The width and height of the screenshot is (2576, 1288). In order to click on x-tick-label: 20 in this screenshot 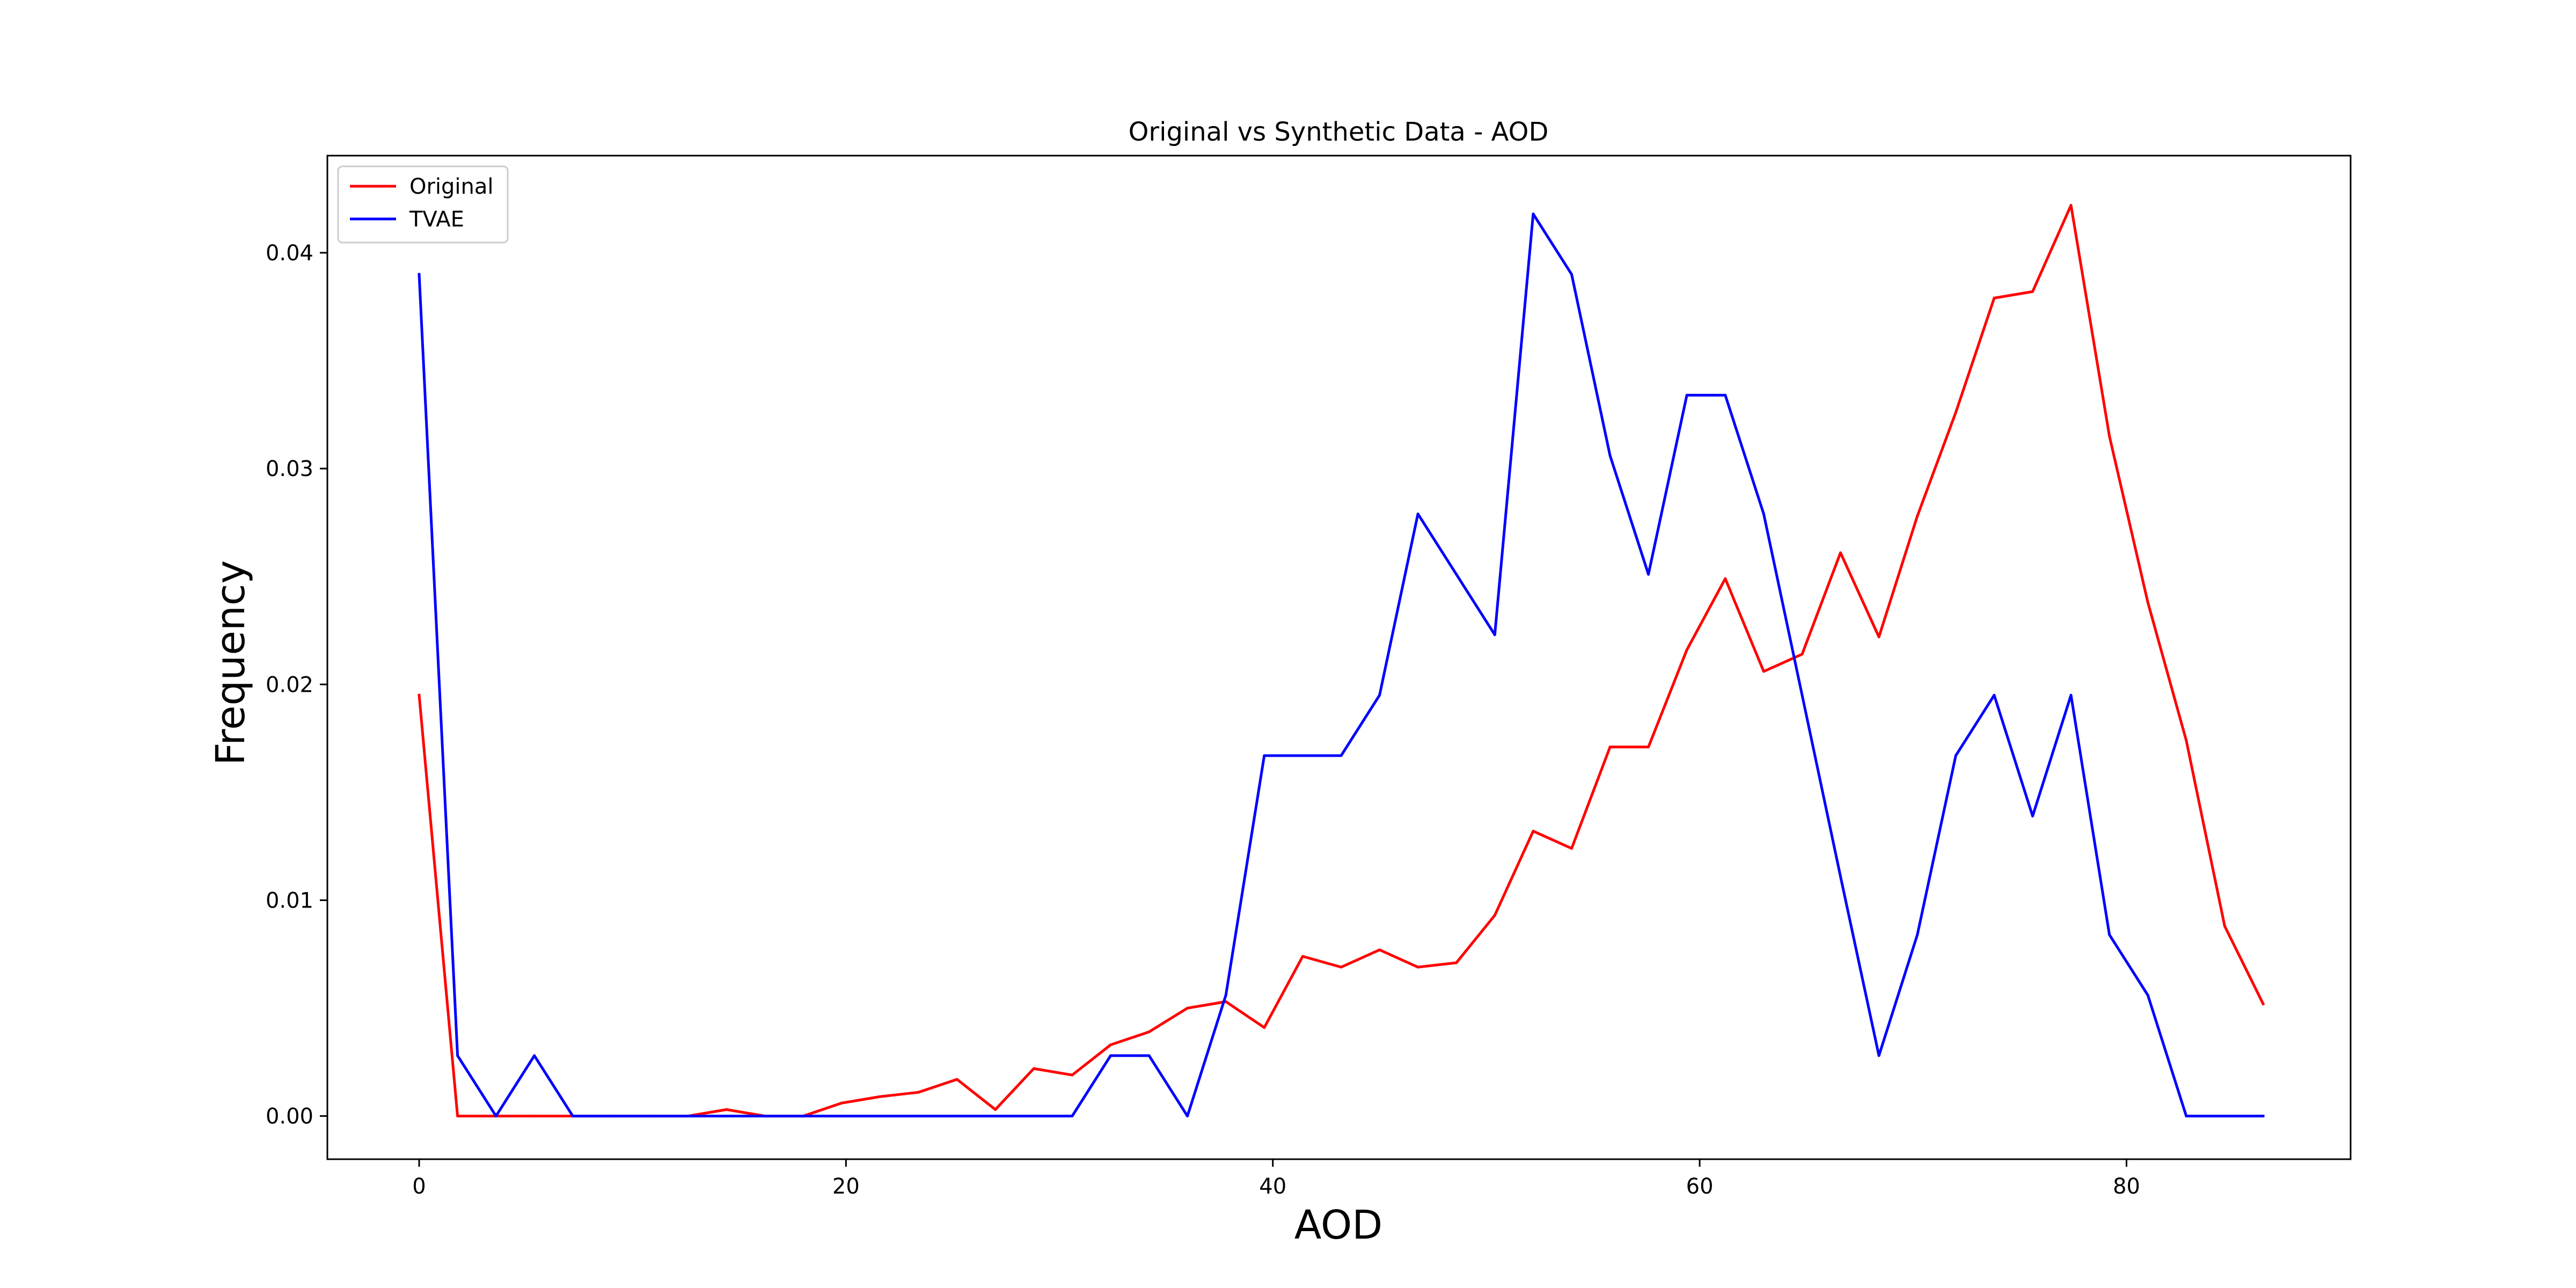, I will do `click(846, 1186)`.